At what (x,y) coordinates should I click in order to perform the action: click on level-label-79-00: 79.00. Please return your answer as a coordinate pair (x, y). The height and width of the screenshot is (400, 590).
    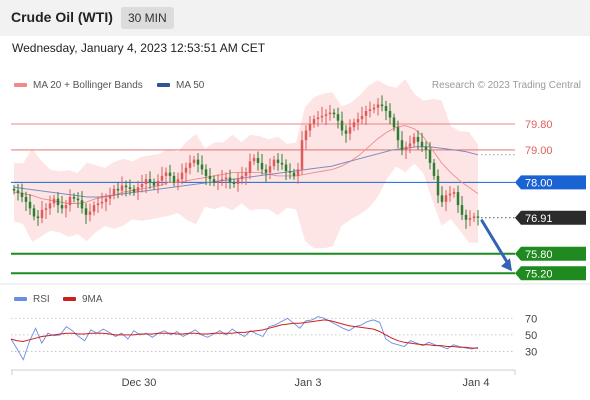
    Looking at the image, I should click on (539, 151).